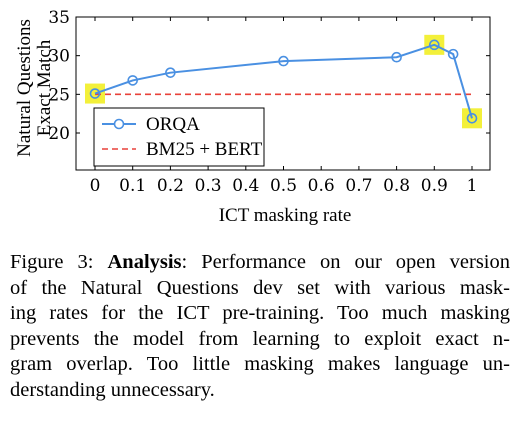  Describe the element at coordinates (321, 186) in the screenshot. I see `x-tick-label: 0.6` at that location.